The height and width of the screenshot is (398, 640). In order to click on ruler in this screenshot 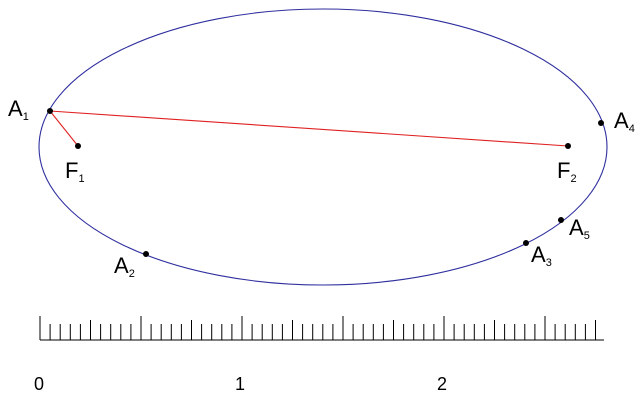, I will do `click(321, 328)`.